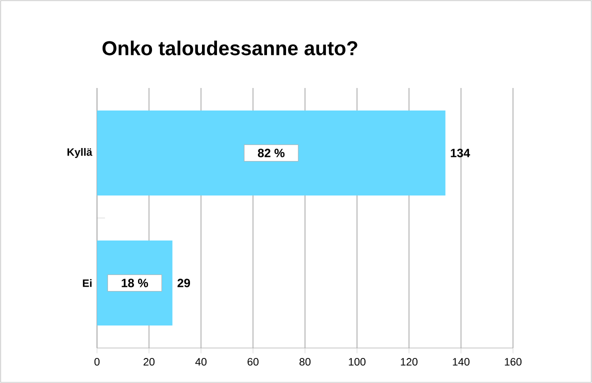 The width and height of the screenshot is (592, 383). What do you see at coordinates (461, 362) in the screenshot?
I see `x-tick-label: 140` at bounding box center [461, 362].